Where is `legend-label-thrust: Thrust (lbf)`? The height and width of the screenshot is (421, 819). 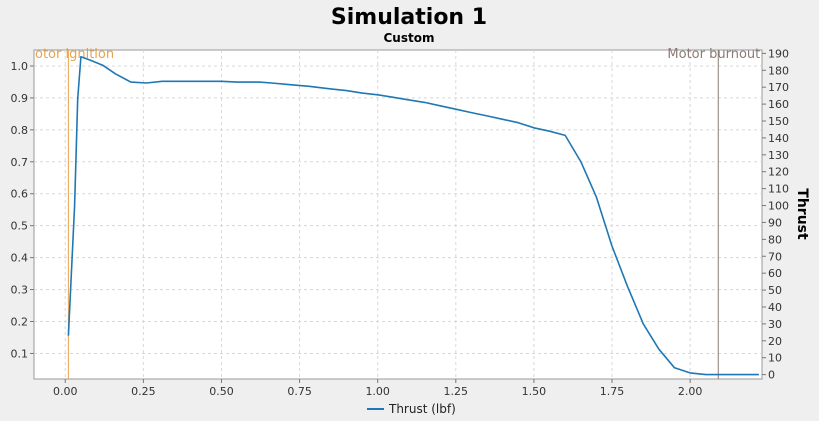 legend-label-thrust: Thrust (lbf) is located at coordinates (422, 409).